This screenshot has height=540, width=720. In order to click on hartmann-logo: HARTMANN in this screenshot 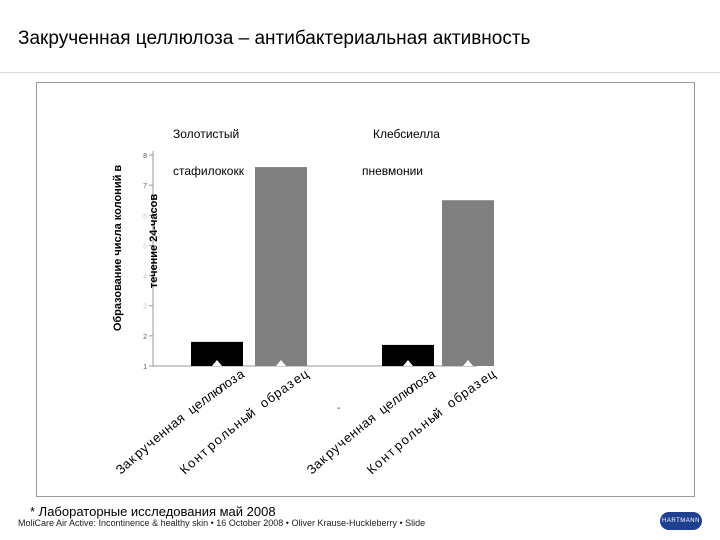, I will do `click(681, 521)`.